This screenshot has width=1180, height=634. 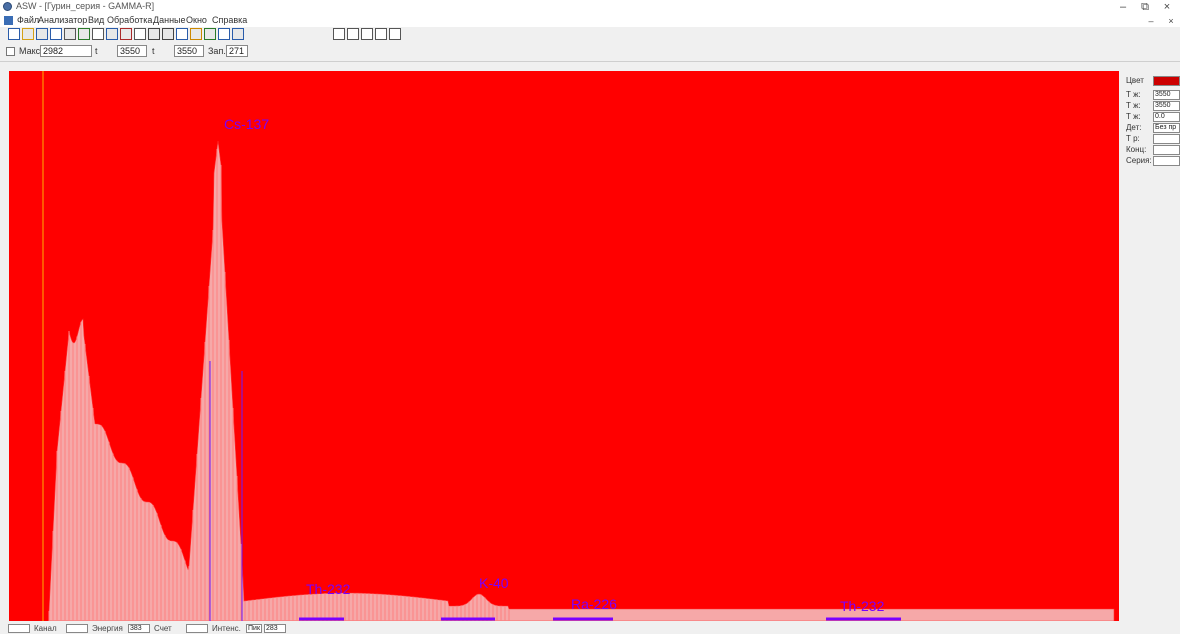 What do you see at coordinates (169, 20) in the screenshot?
I see `menu-data: Данные` at bounding box center [169, 20].